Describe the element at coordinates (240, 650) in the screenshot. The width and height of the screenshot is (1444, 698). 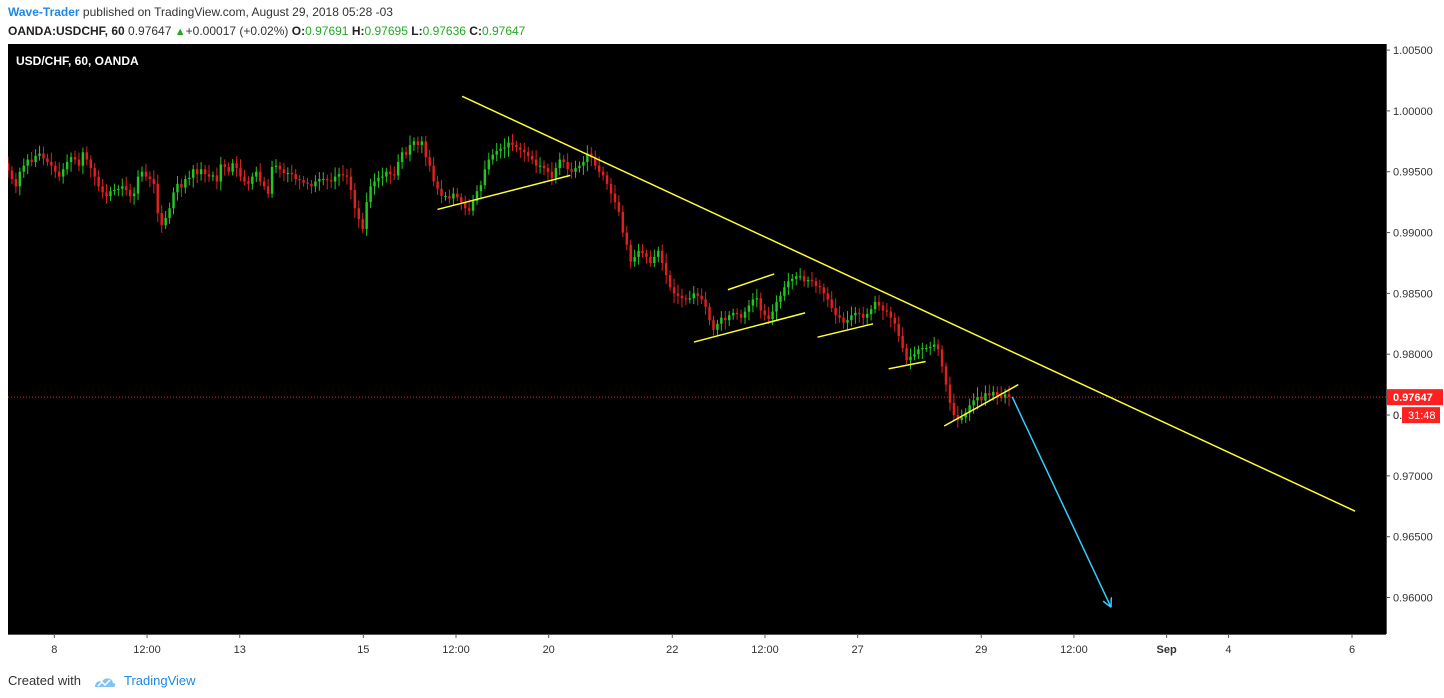
I see `time-tick-label: 13` at that location.